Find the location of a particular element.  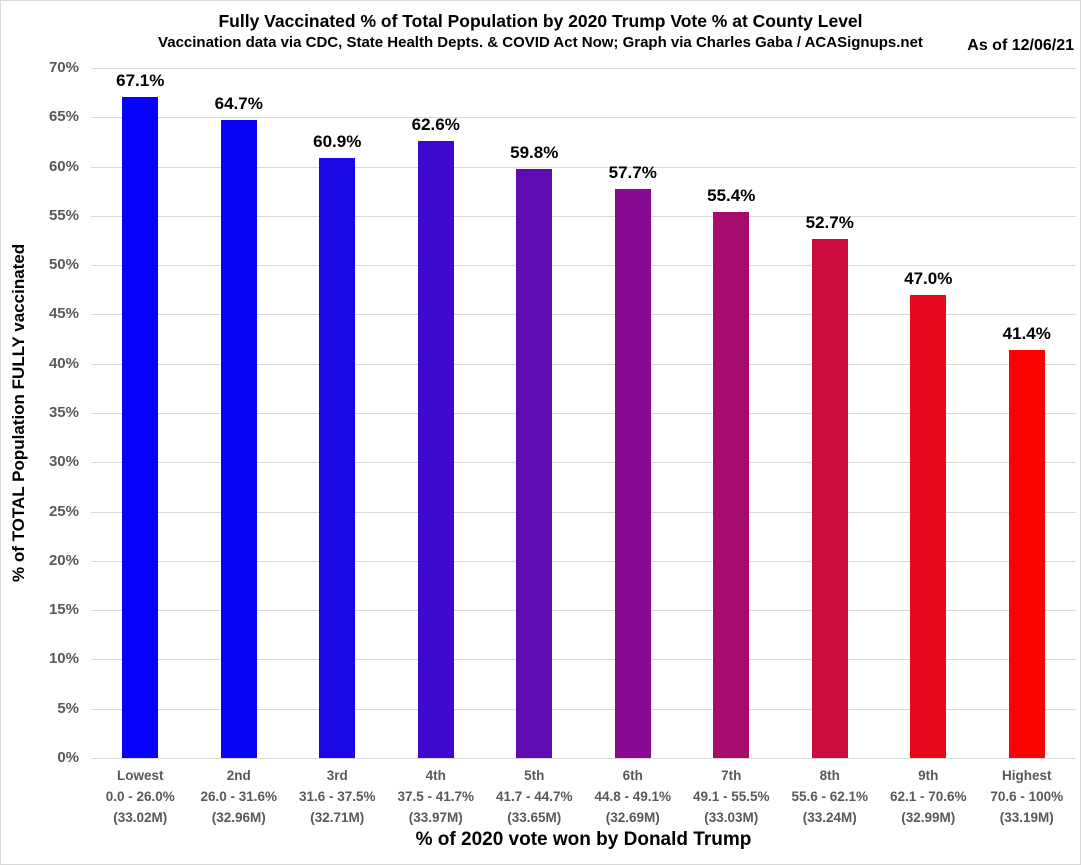

x-tick-decile: 8th is located at coordinates (829, 775).